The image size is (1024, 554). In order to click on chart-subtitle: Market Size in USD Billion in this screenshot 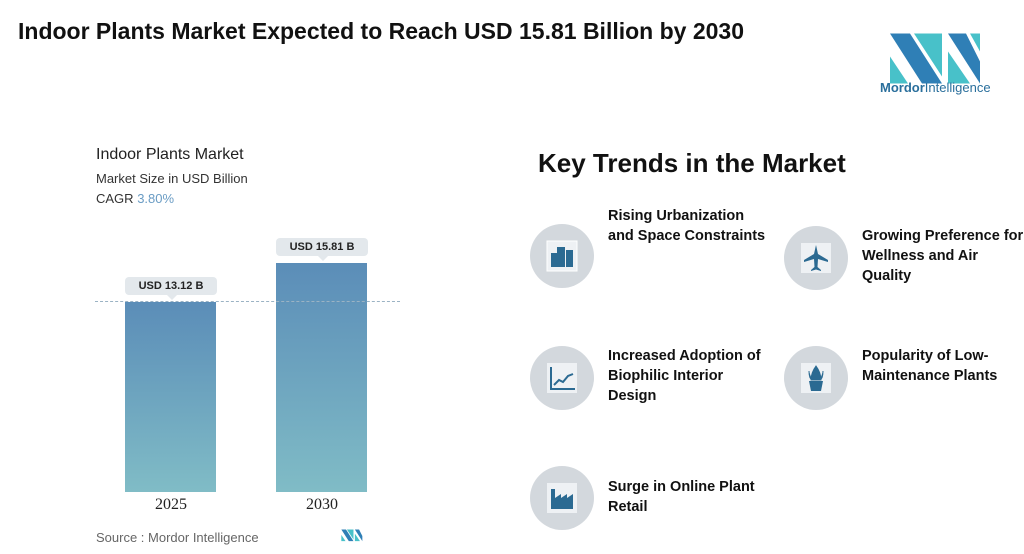, I will do `click(172, 178)`.